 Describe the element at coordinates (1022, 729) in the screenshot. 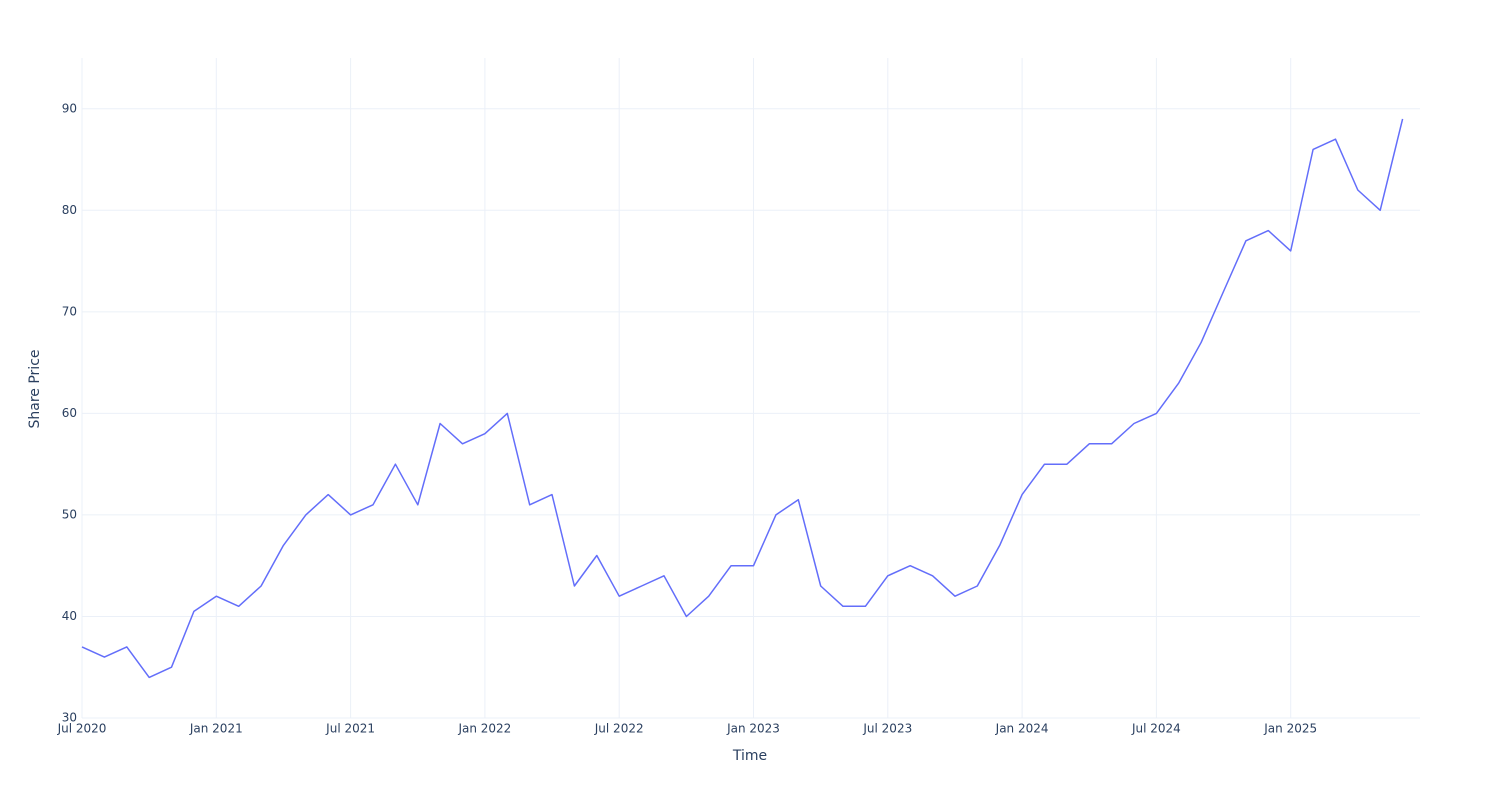

I see `x-tick-label: Jan 2024` at that location.